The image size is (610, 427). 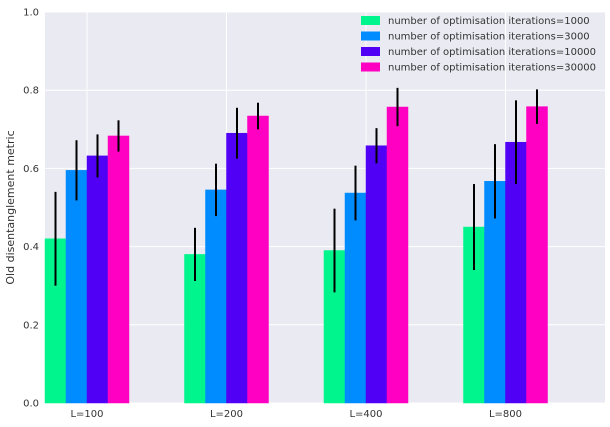 What do you see at coordinates (10, 207) in the screenshot?
I see `y-axis-label: Old disentanglement metric` at bounding box center [10, 207].